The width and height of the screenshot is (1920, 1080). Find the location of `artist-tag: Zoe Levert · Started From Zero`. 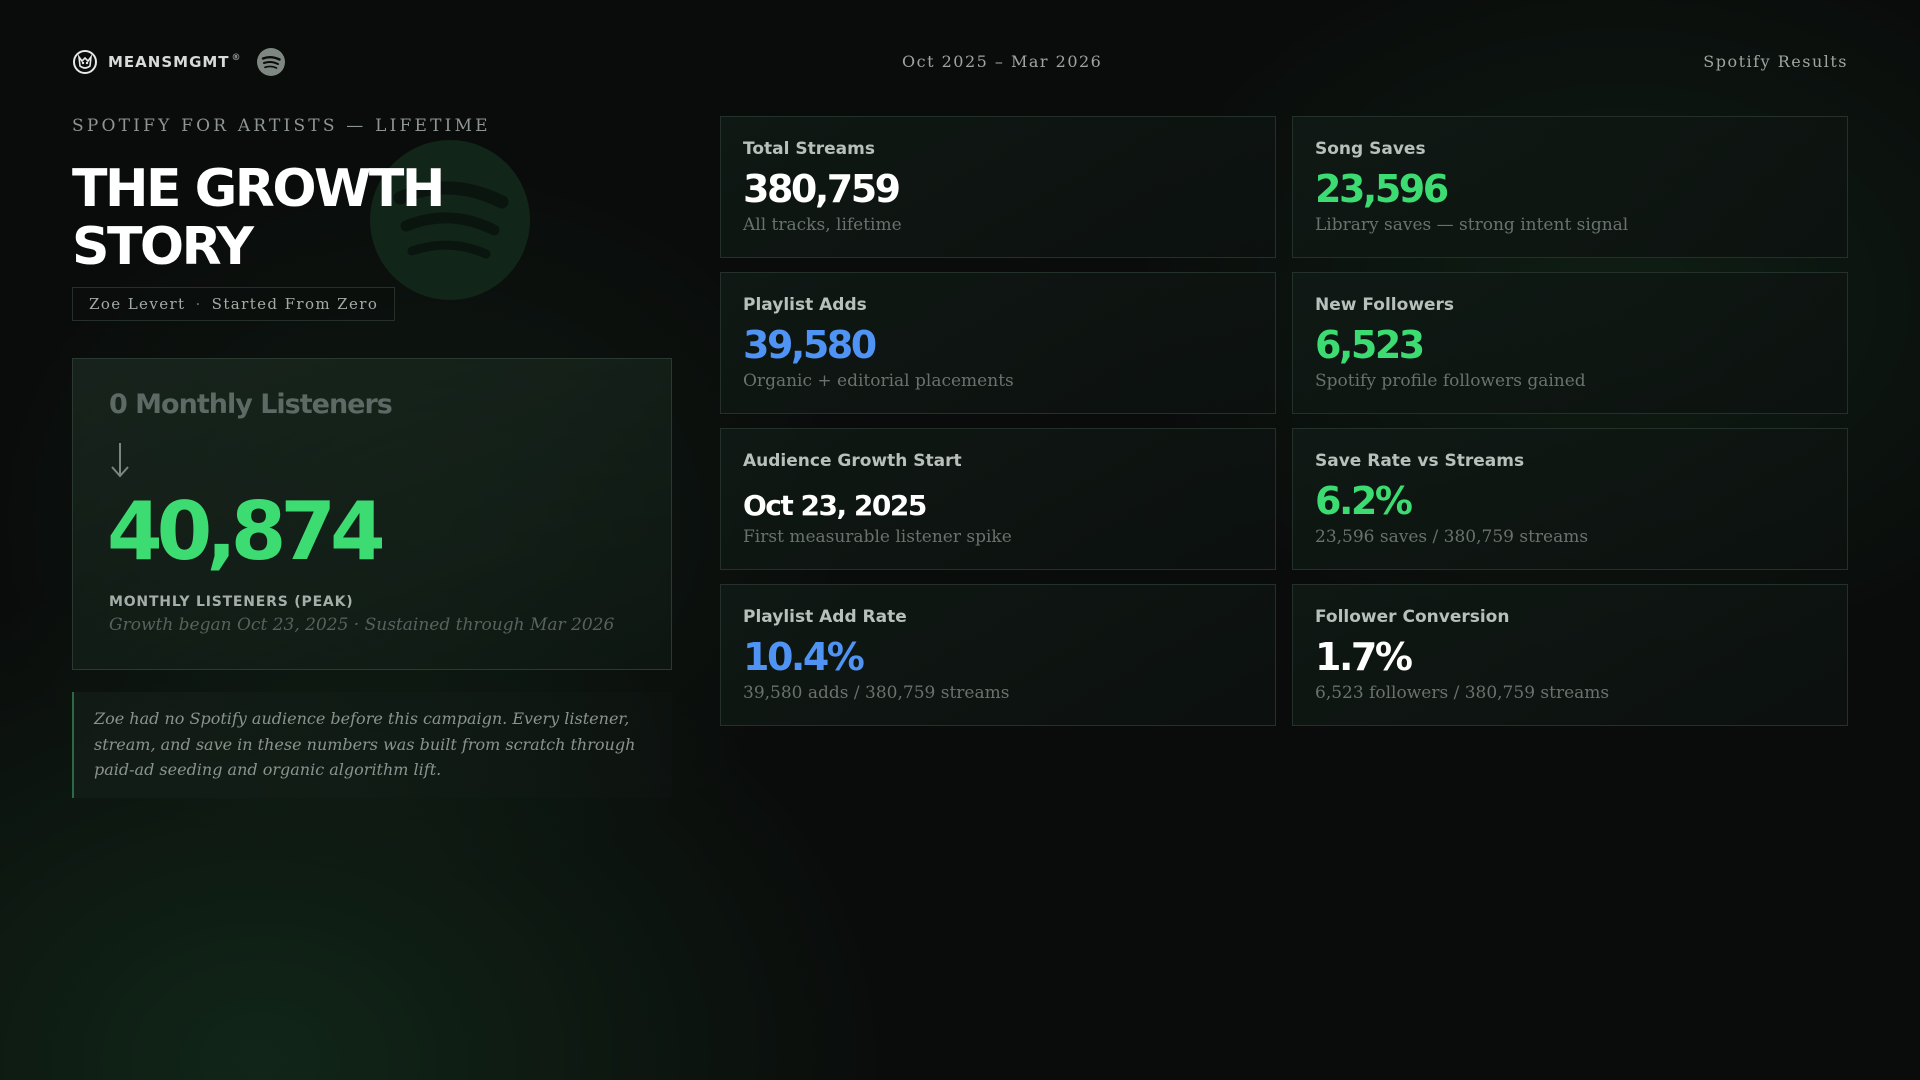

artist-tag: Zoe Levert · Started From Zero is located at coordinates (234, 304).